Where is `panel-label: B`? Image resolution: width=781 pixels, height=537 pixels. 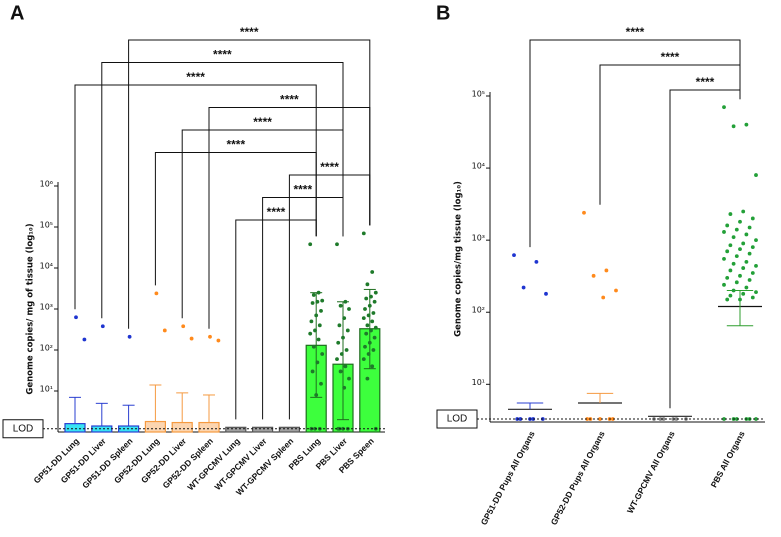 panel-label: B is located at coordinates (443, 13).